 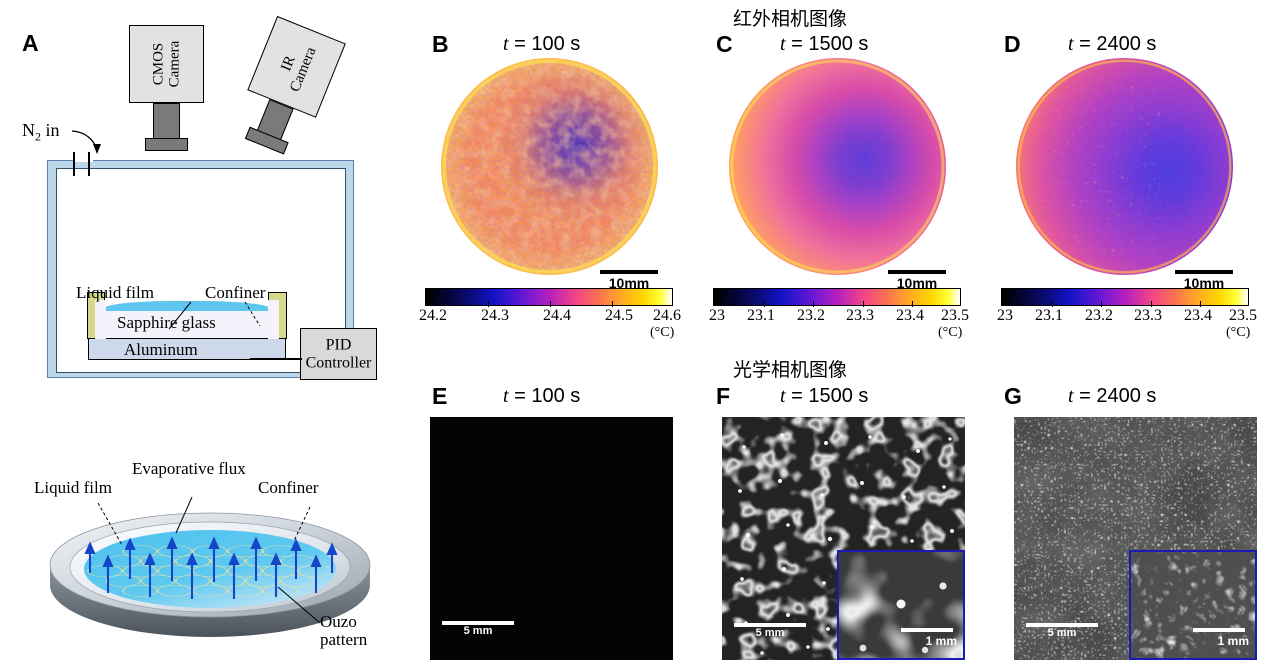 I want to click on panel-f-inset-texture, so click(x=901, y=605).